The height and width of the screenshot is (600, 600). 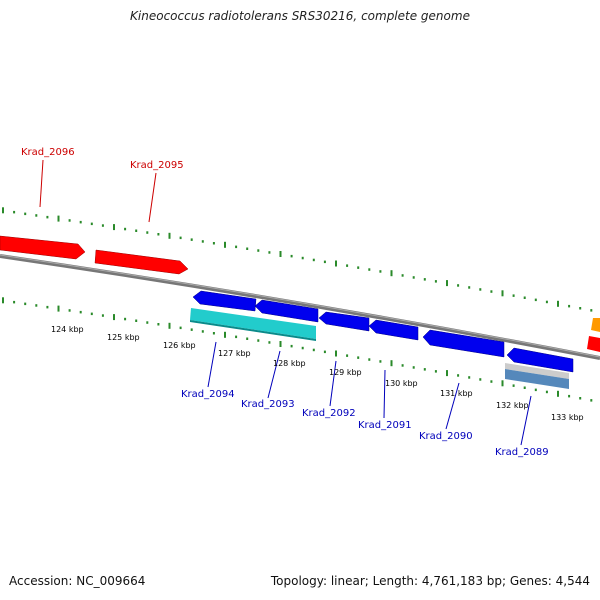 What do you see at coordinates (289, 363) in the screenshot?
I see `kbp-label-128: 128 kbp` at bounding box center [289, 363].